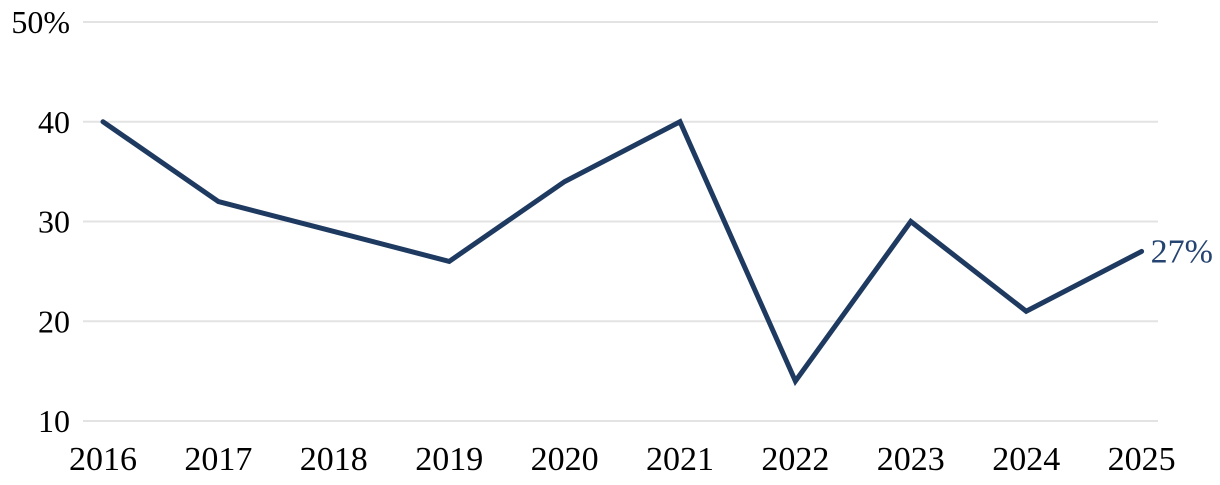 This screenshot has width=1220, height=485. What do you see at coordinates (911, 459) in the screenshot?
I see `x-axis-tick-label: 2023` at bounding box center [911, 459].